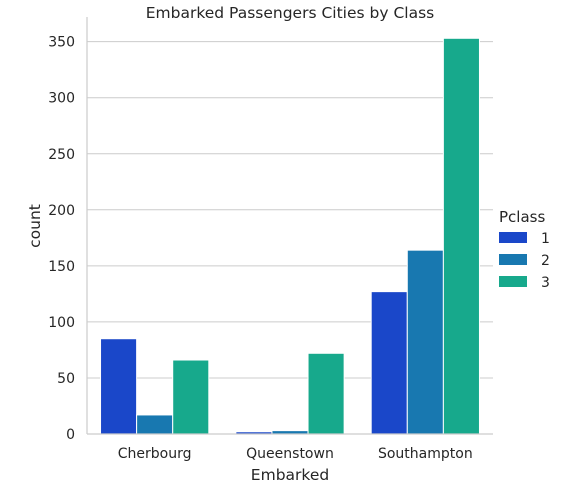 The height and width of the screenshot is (500, 563). Describe the element at coordinates (522, 217) in the screenshot. I see `legend-title: Pclass` at that location.